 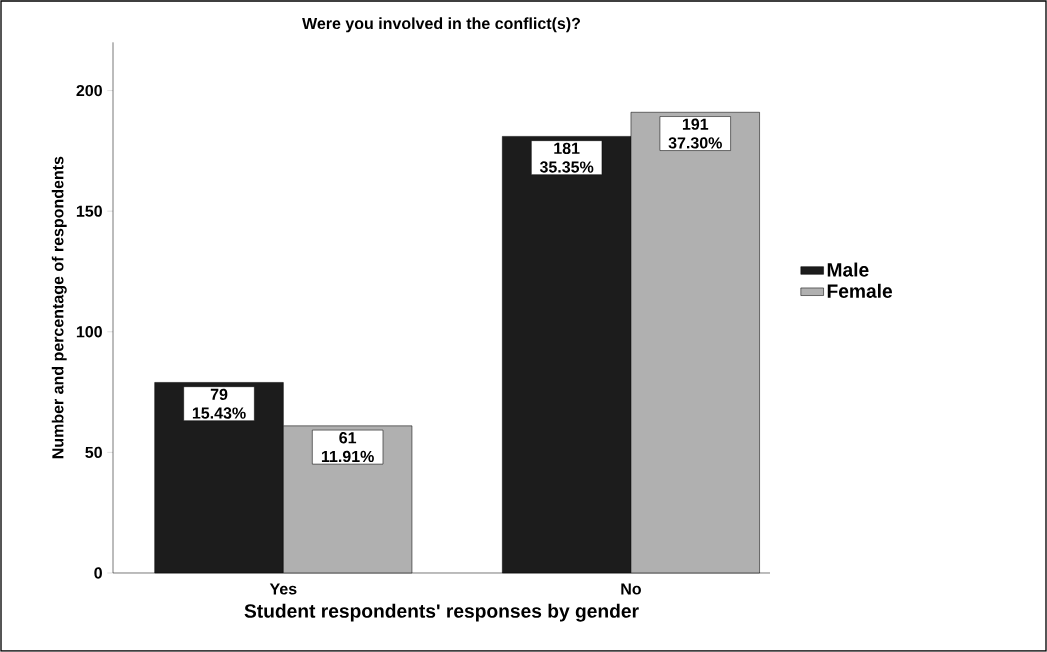 I want to click on x-tick-label: Yes, so click(x=283, y=589).